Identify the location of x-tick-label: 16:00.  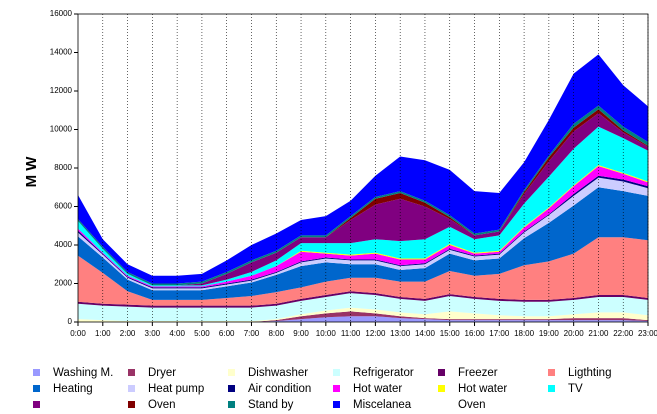
(475, 333).